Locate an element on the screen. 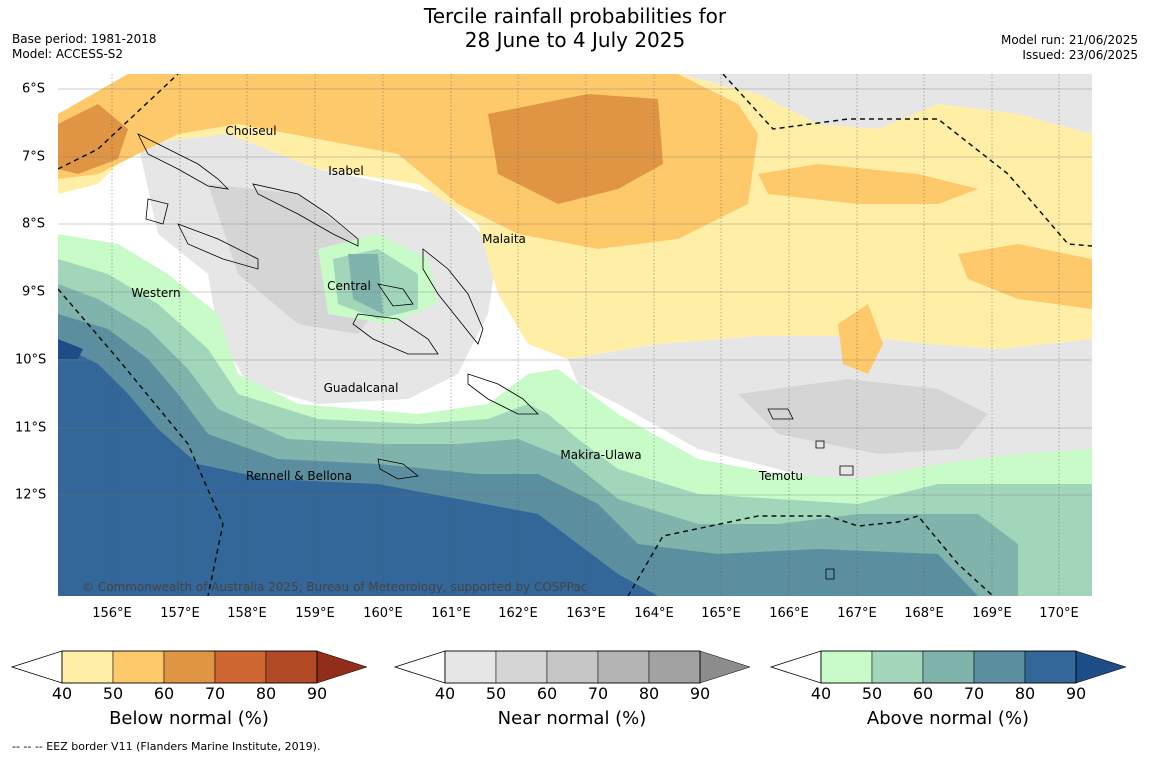 This screenshot has width=1150, height=758. cb-above-label-90: 90 is located at coordinates (1076, 693).